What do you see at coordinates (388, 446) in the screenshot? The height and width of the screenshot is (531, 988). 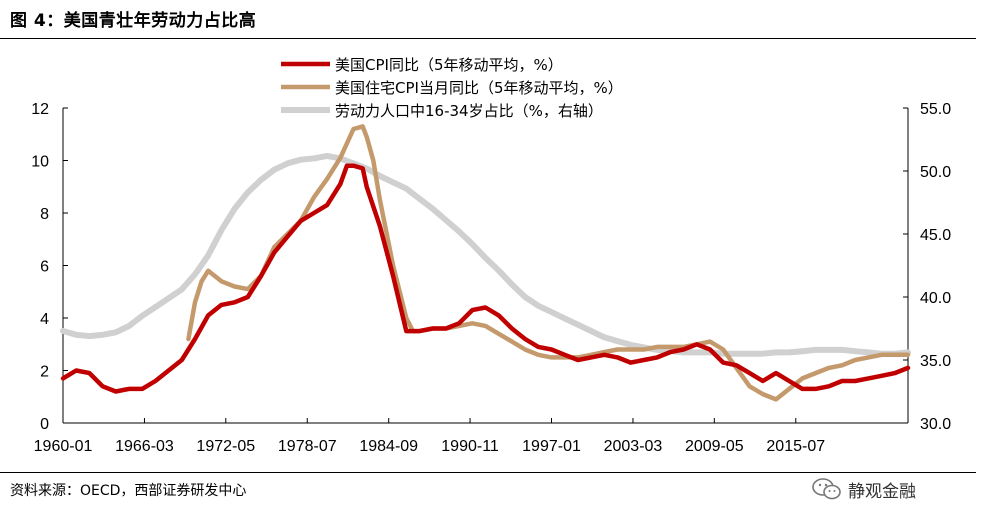 I see `x-tick-label: 1984-09` at bounding box center [388, 446].